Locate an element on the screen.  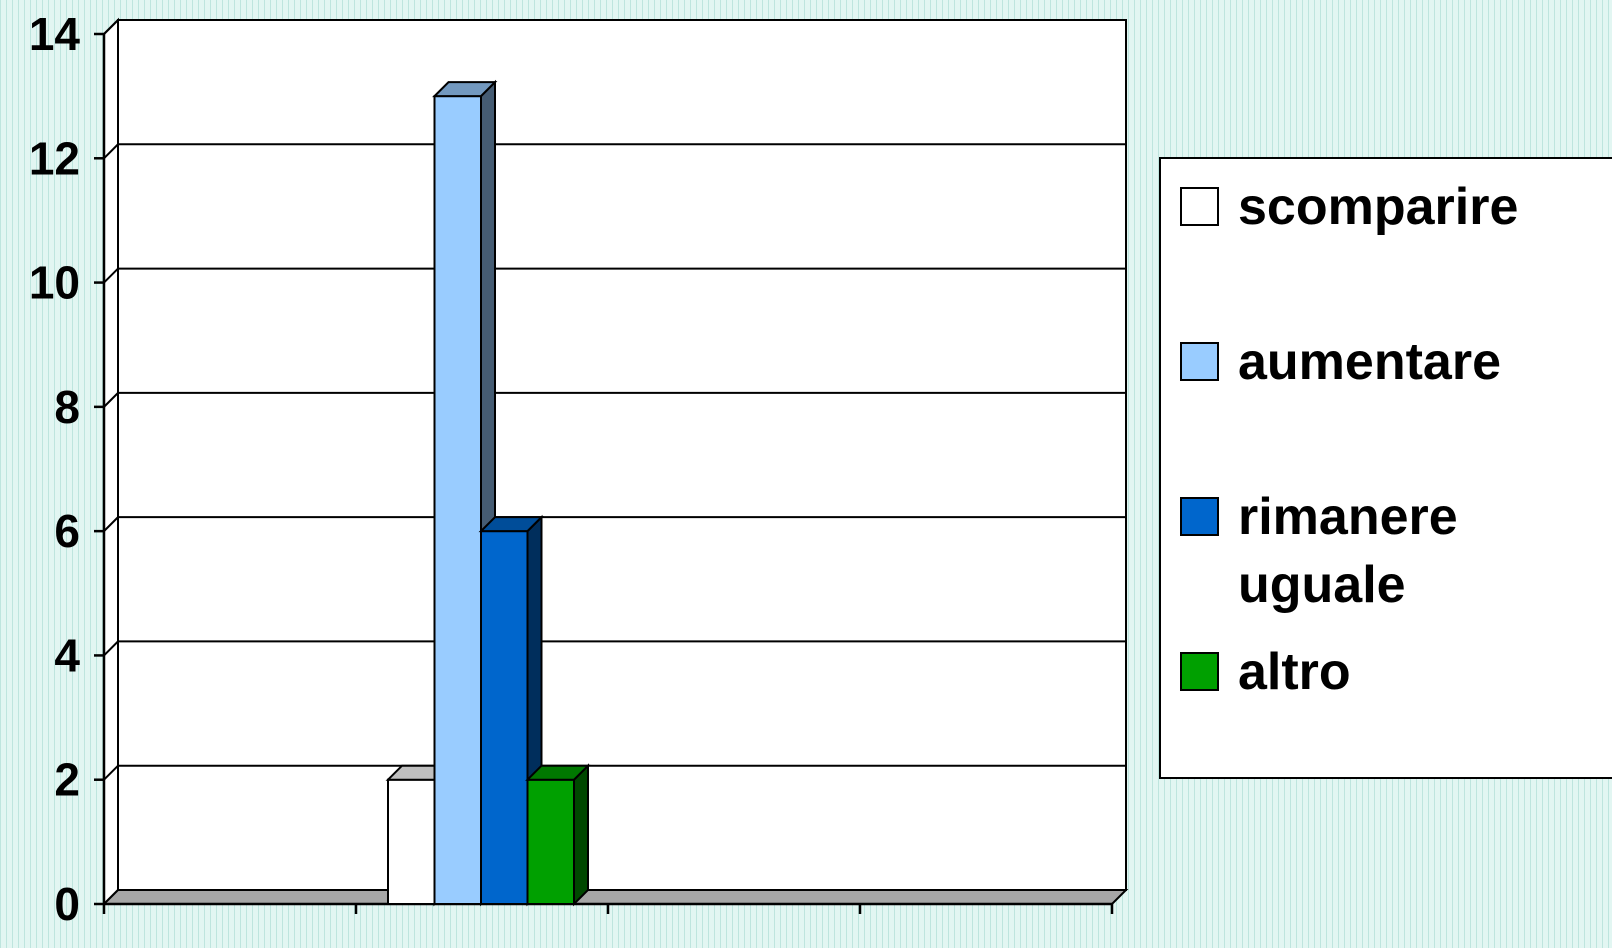
y-tick-label: 0 is located at coordinates (67, 904).